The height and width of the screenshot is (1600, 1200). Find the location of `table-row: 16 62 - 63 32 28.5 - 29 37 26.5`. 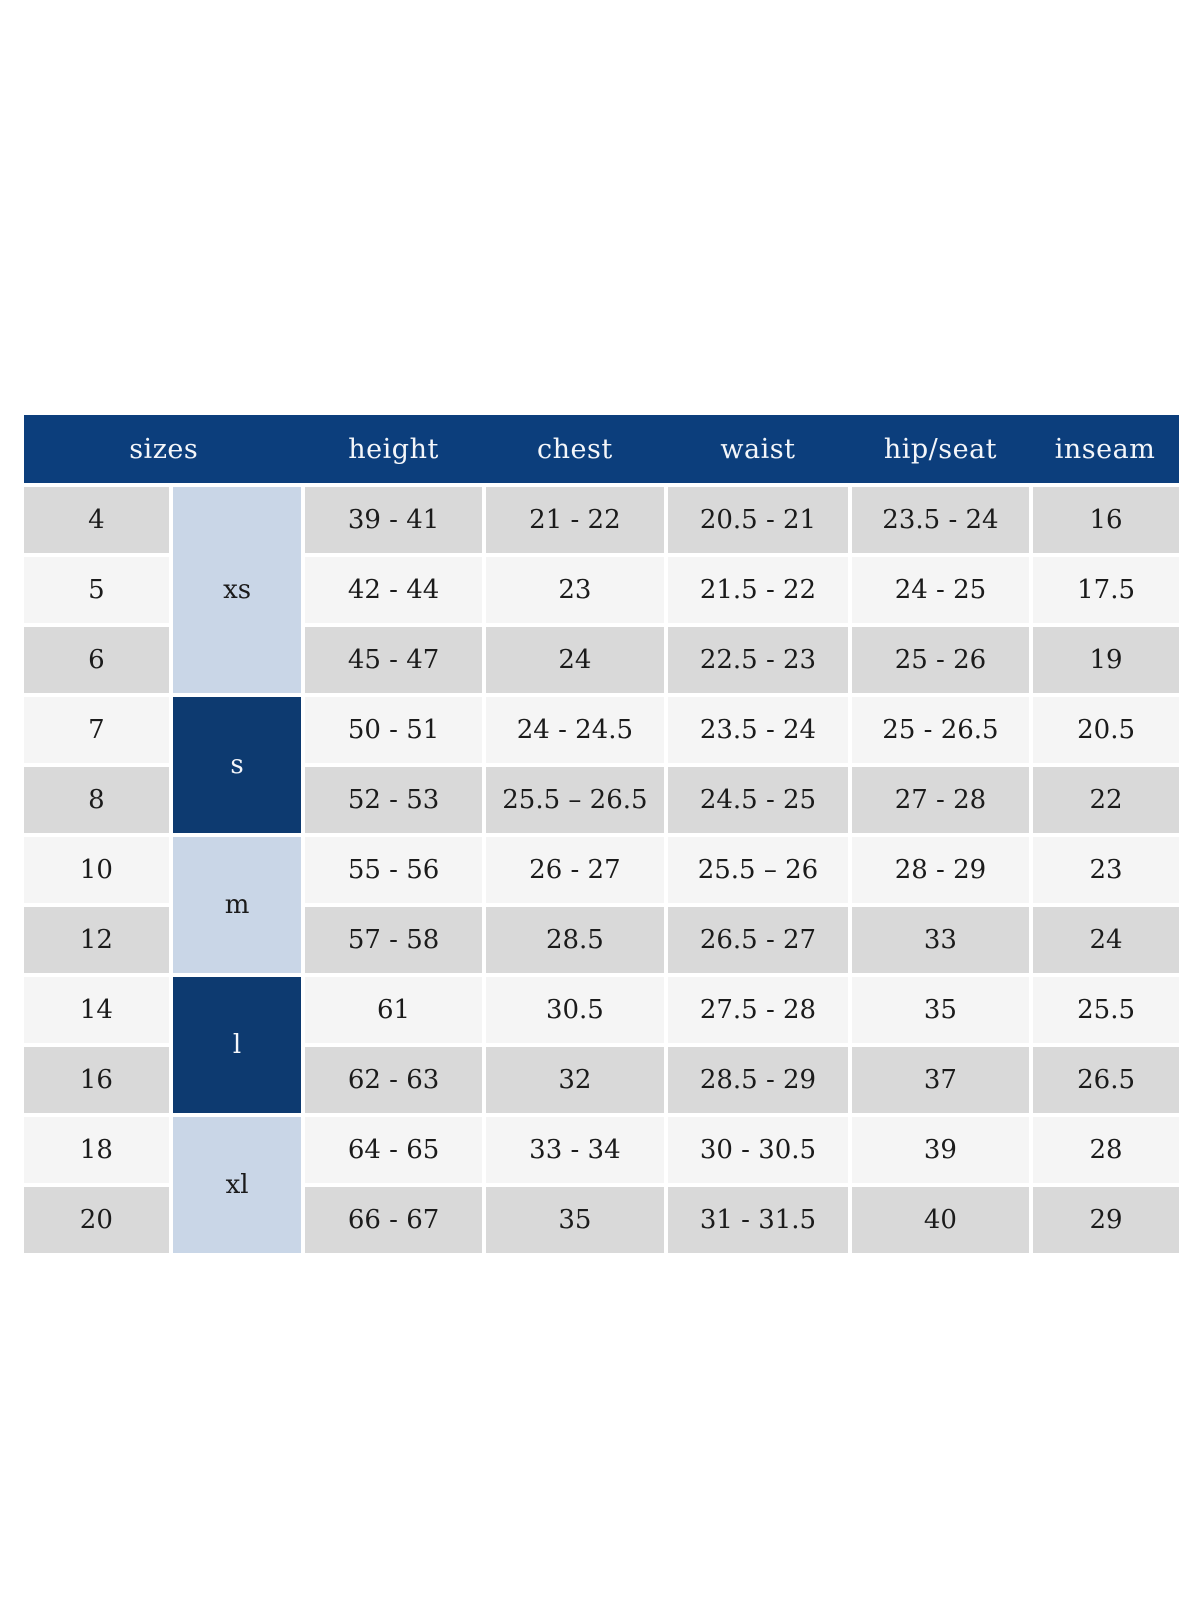

table-row: 16 62 - 63 32 28.5 - 29 37 26.5 is located at coordinates (601, 1079).